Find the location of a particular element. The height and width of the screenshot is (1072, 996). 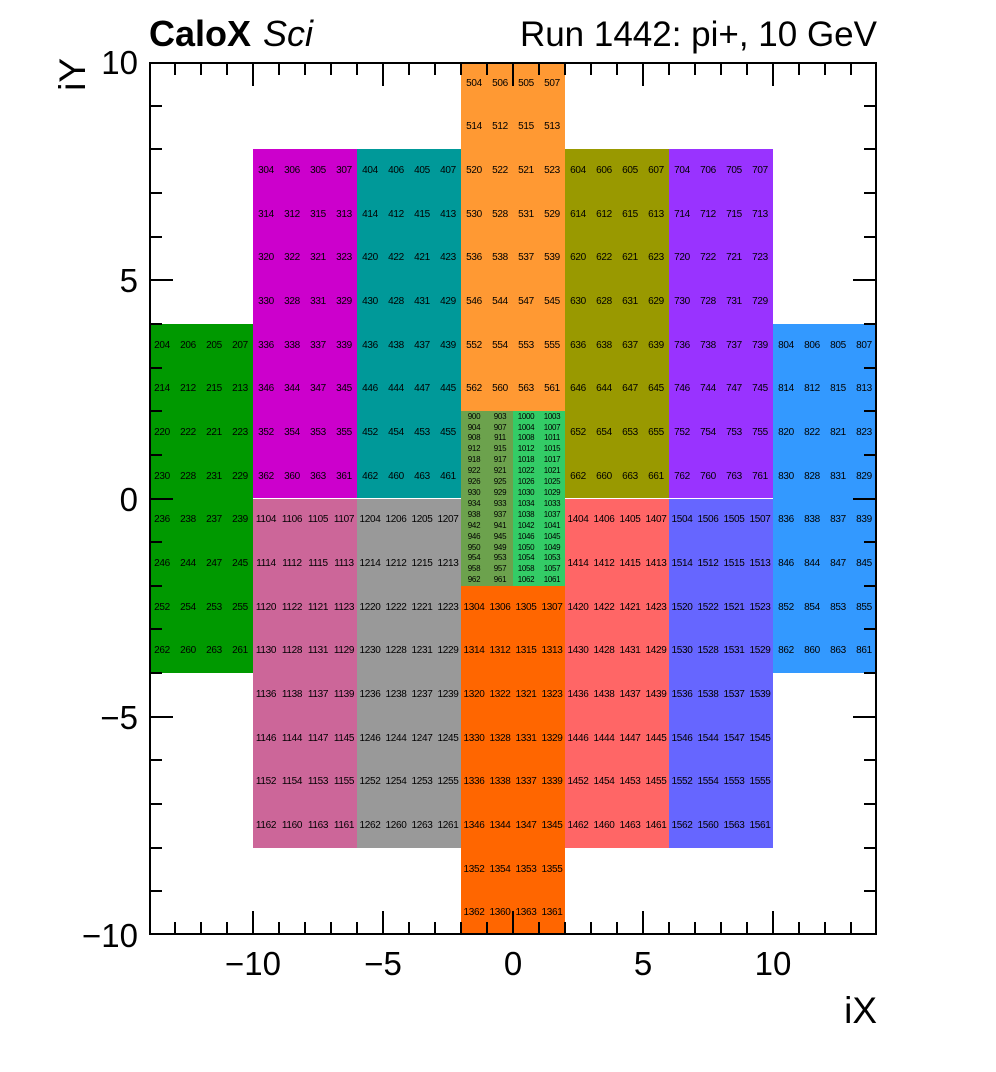

cell-607: 607 is located at coordinates (656, 171).